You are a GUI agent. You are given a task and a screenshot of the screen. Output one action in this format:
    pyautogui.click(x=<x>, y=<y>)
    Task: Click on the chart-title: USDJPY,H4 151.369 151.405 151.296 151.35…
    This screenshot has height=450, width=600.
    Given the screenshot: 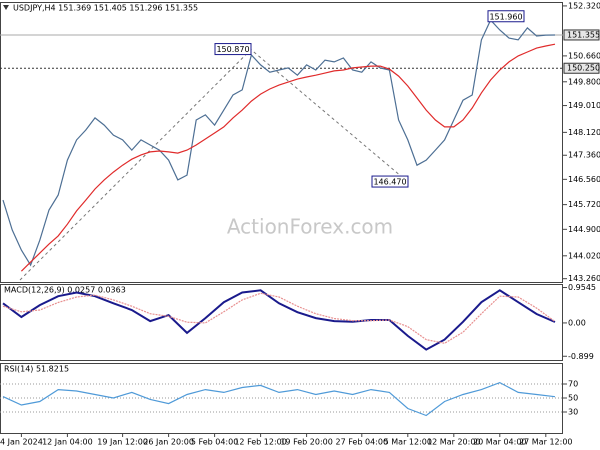 What is the action you would take?
    pyautogui.click(x=105, y=8)
    